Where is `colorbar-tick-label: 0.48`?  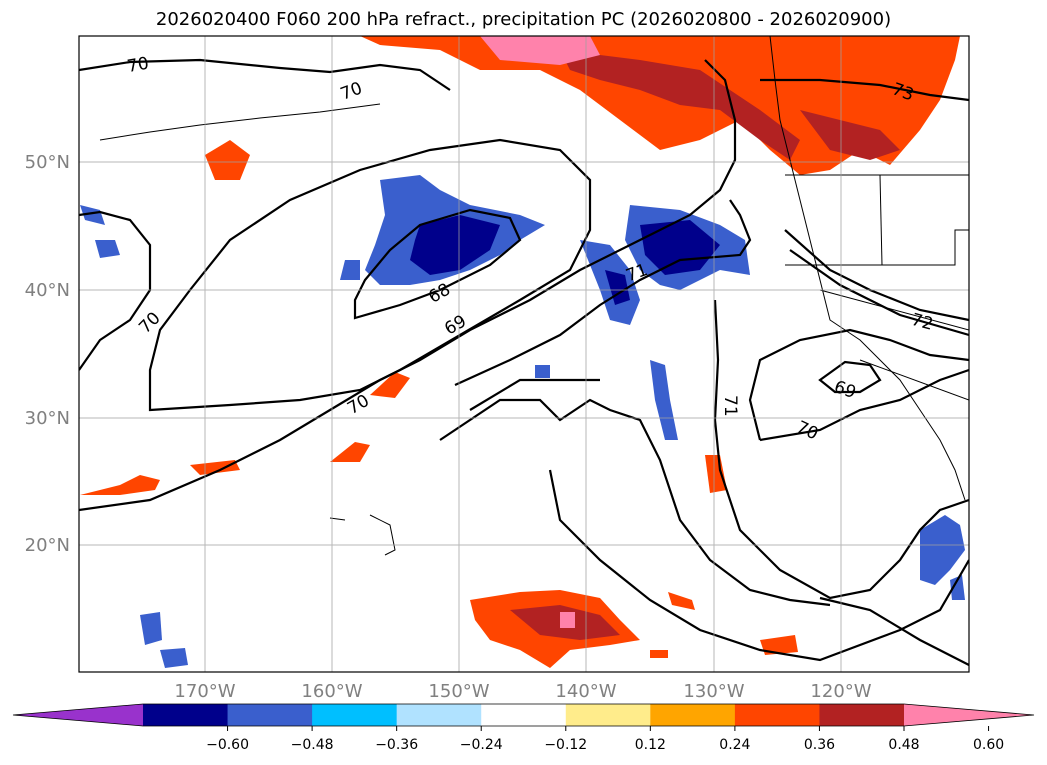 colorbar-tick-label: 0.48 is located at coordinates (903, 745).